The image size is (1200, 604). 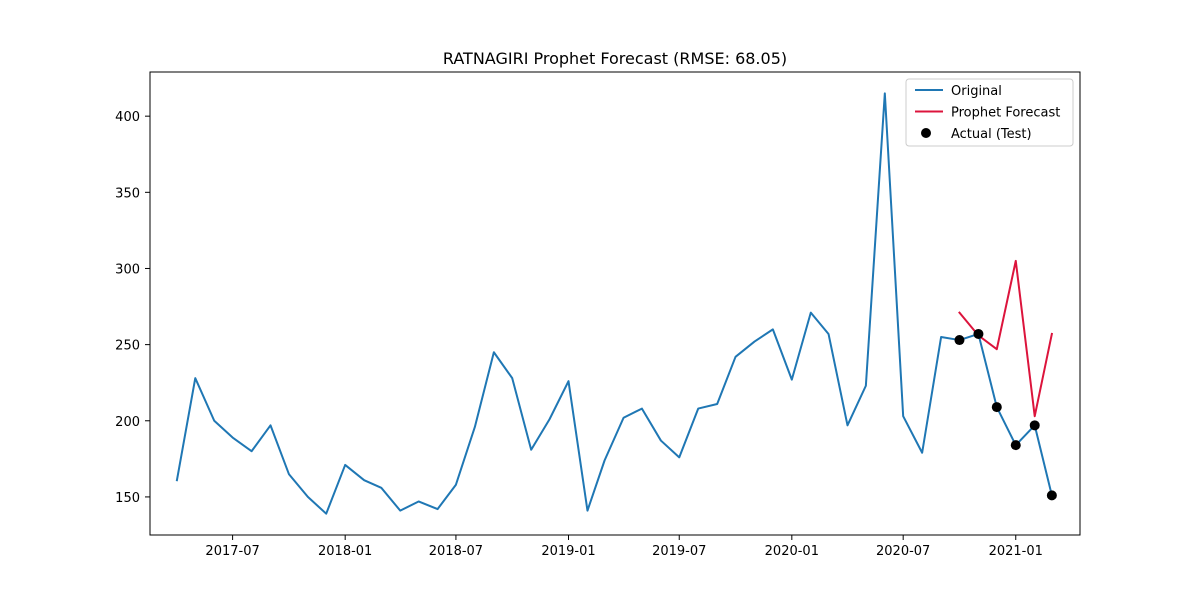 I want to click on legend-label: Actual (Test), so click(x=991, y=134).